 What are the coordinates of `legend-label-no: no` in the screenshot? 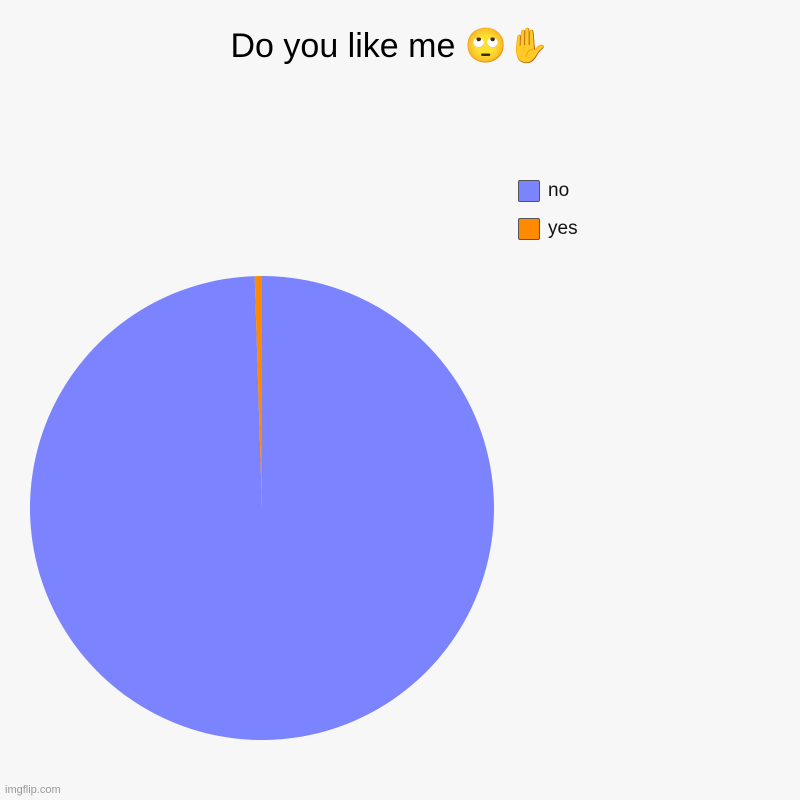 It's located at (559, 190).